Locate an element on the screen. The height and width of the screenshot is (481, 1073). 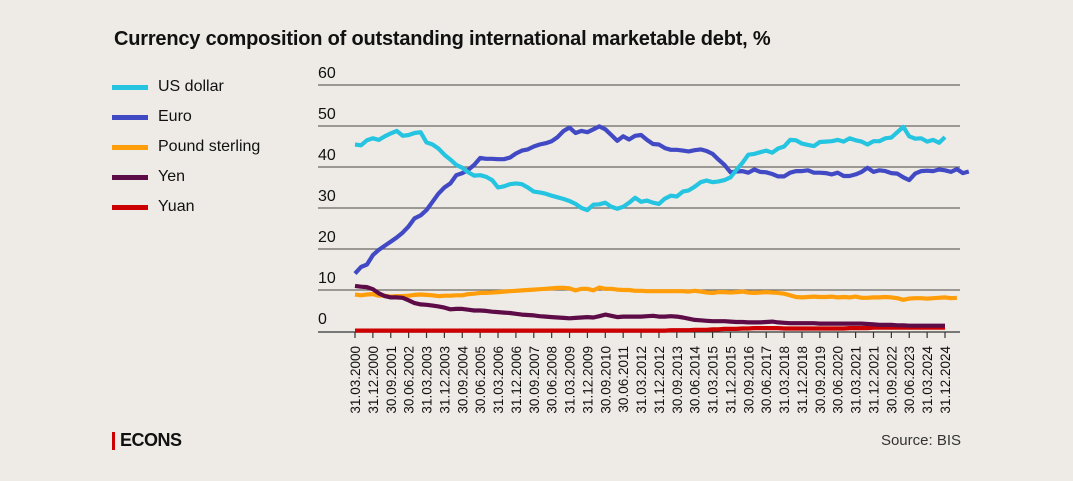
x-tick-label: 31.12.2003 is located at coordinates (444, 380).